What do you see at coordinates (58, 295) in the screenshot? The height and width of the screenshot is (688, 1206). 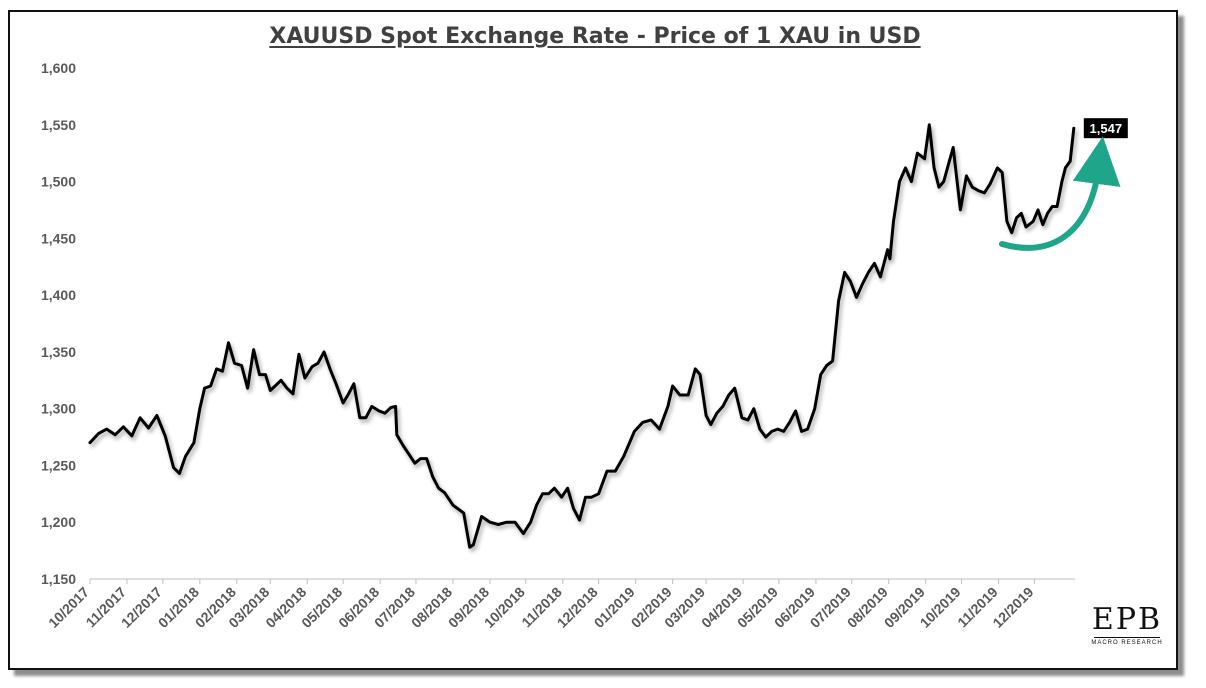 I see `y-tick-label: 1,400` at bounding box center [58, 295].